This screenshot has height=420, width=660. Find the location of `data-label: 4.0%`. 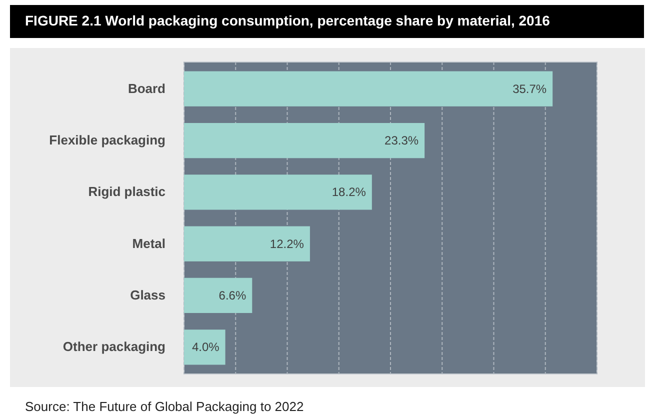

data-label: 4.0% is located at coordinates (206, 347).